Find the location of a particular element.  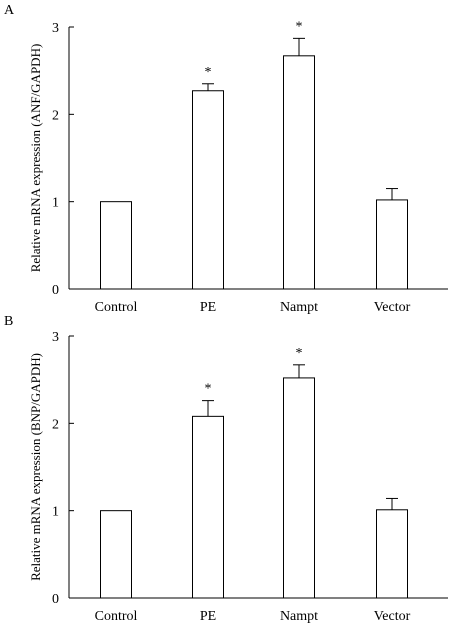

y-axis-label: Relative mRNA expression (BNP/GAPDH) is located at coordinates (35, 467).